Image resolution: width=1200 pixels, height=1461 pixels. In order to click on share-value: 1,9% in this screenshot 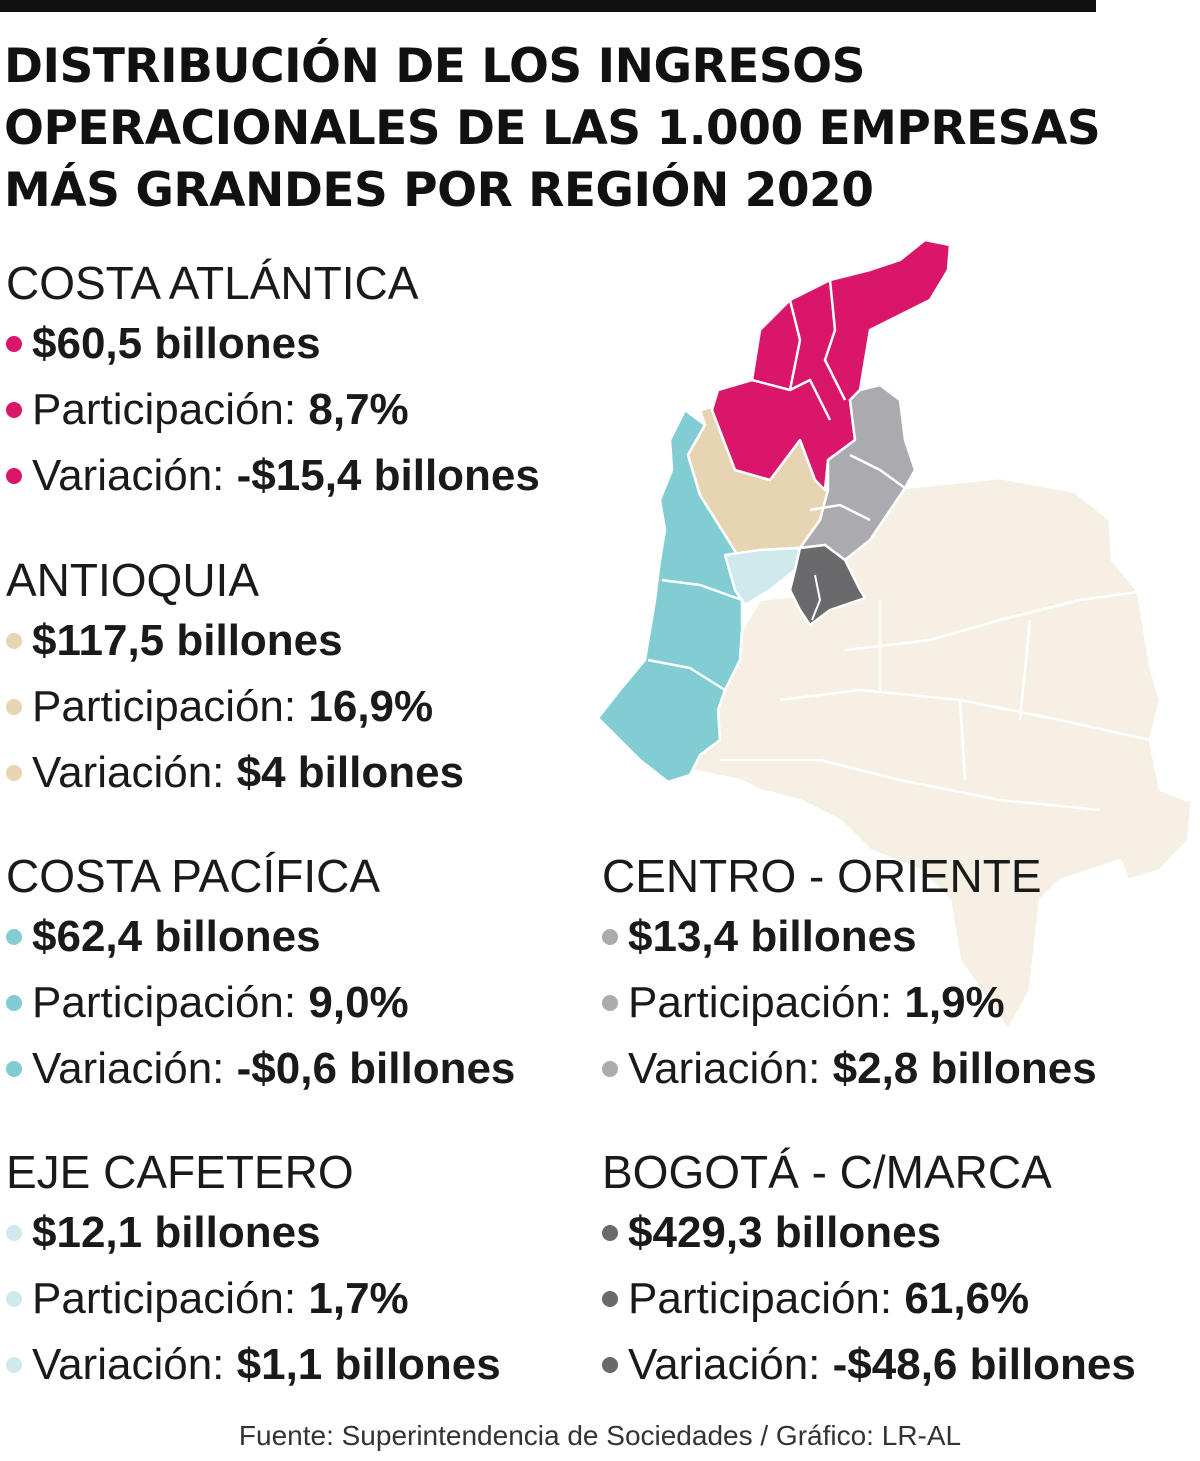, I will do `click(954, 1002)`.